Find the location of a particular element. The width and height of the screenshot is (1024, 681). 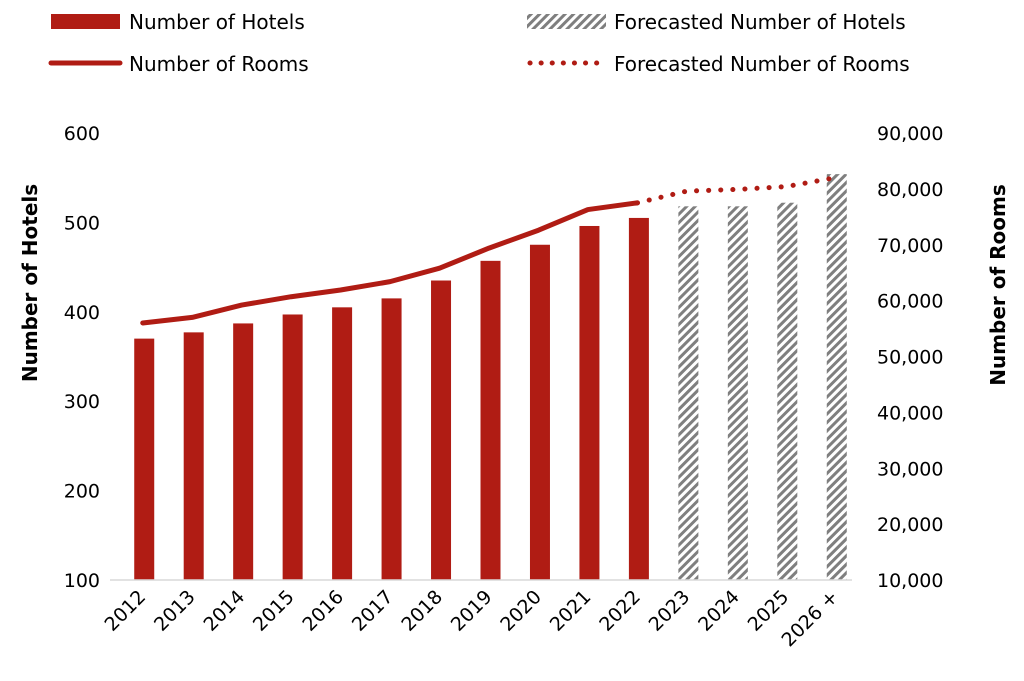

bar-hotels-2017 is located at coordinates (392, 439).